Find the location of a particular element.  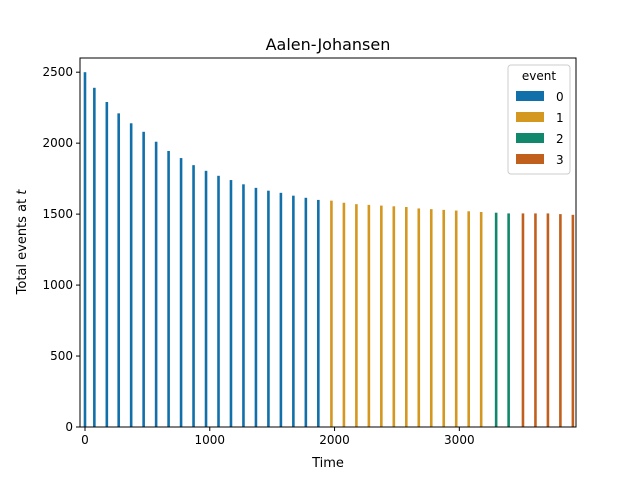

chart-title: Aalen-Johansen is located at coordinates (328, 44).